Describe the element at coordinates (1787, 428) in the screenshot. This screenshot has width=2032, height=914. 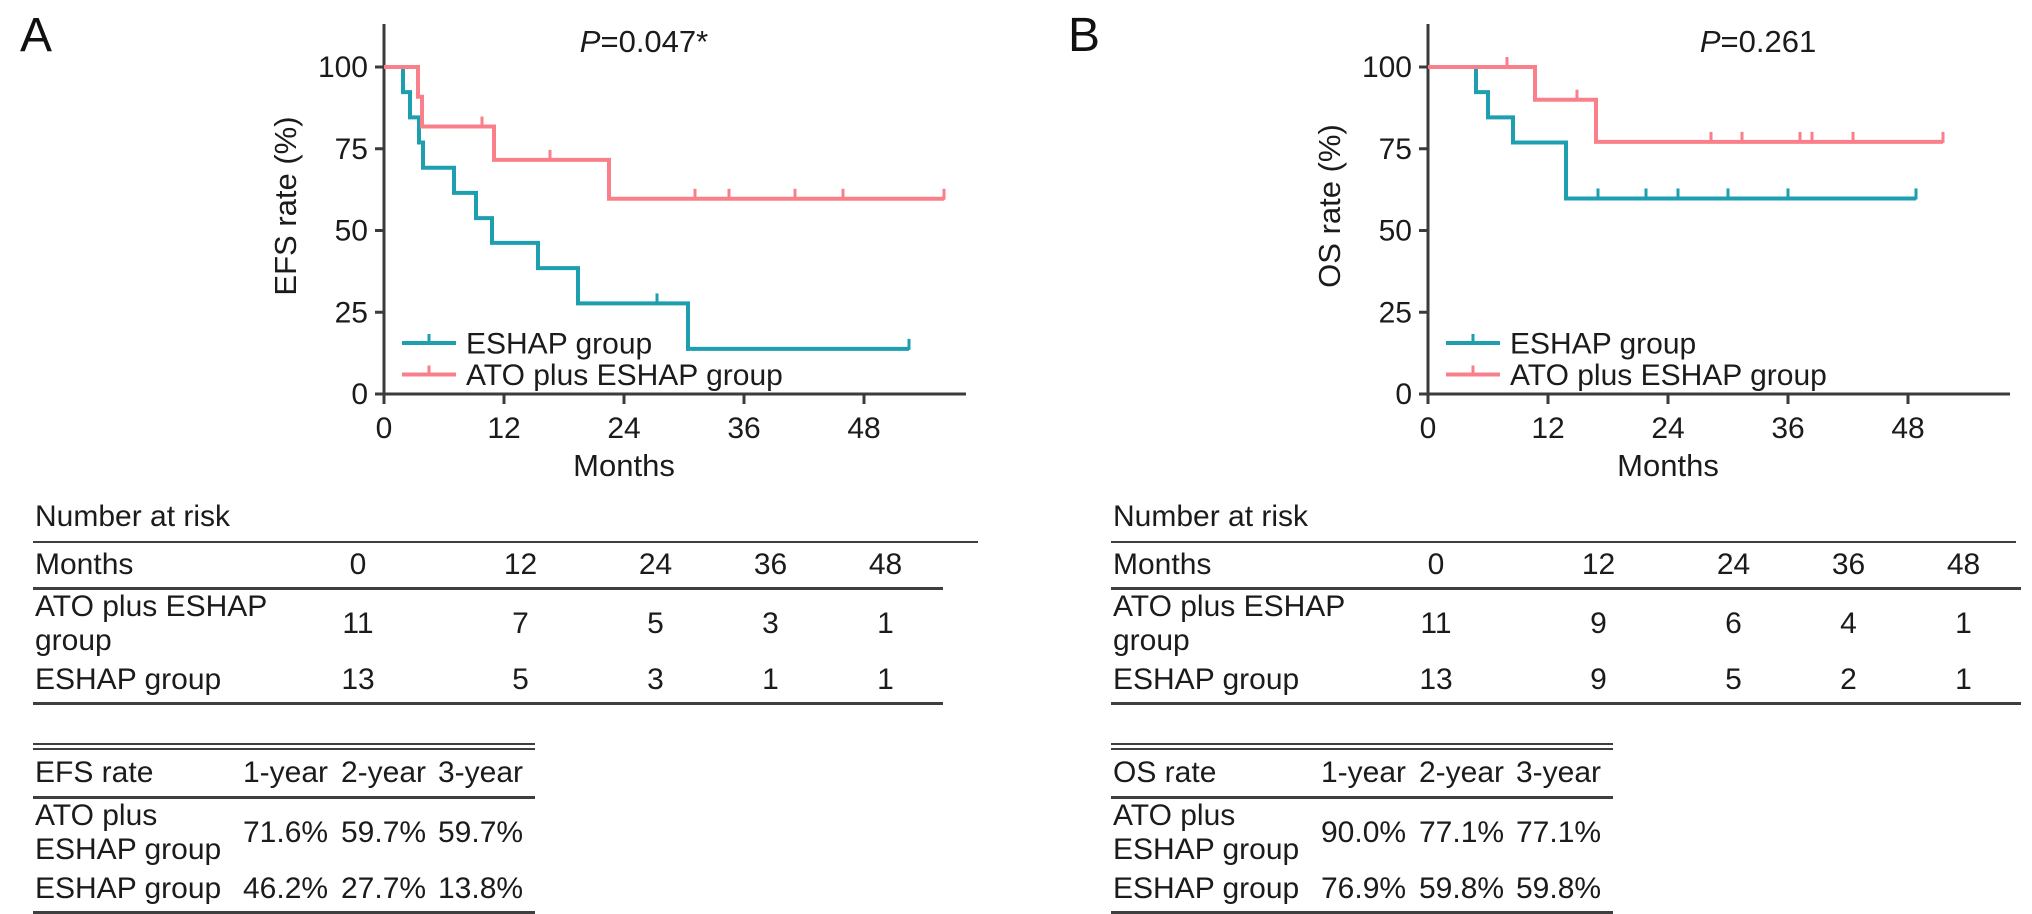
I see `x-tick-label: 36` at that location.